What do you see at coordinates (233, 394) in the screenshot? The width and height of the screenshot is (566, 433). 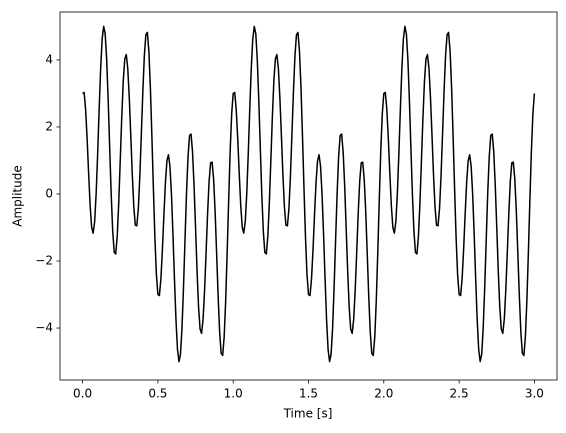 I see `x-tick-label: 1.0` at bounding box center [233, 394].